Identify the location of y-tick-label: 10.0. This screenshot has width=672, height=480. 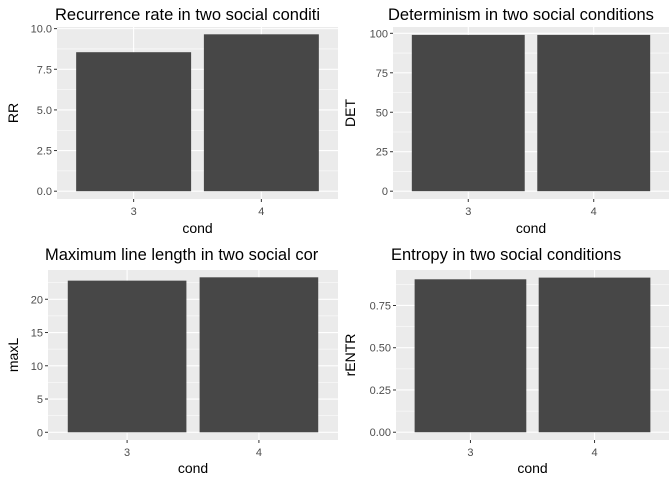
(41, 30).